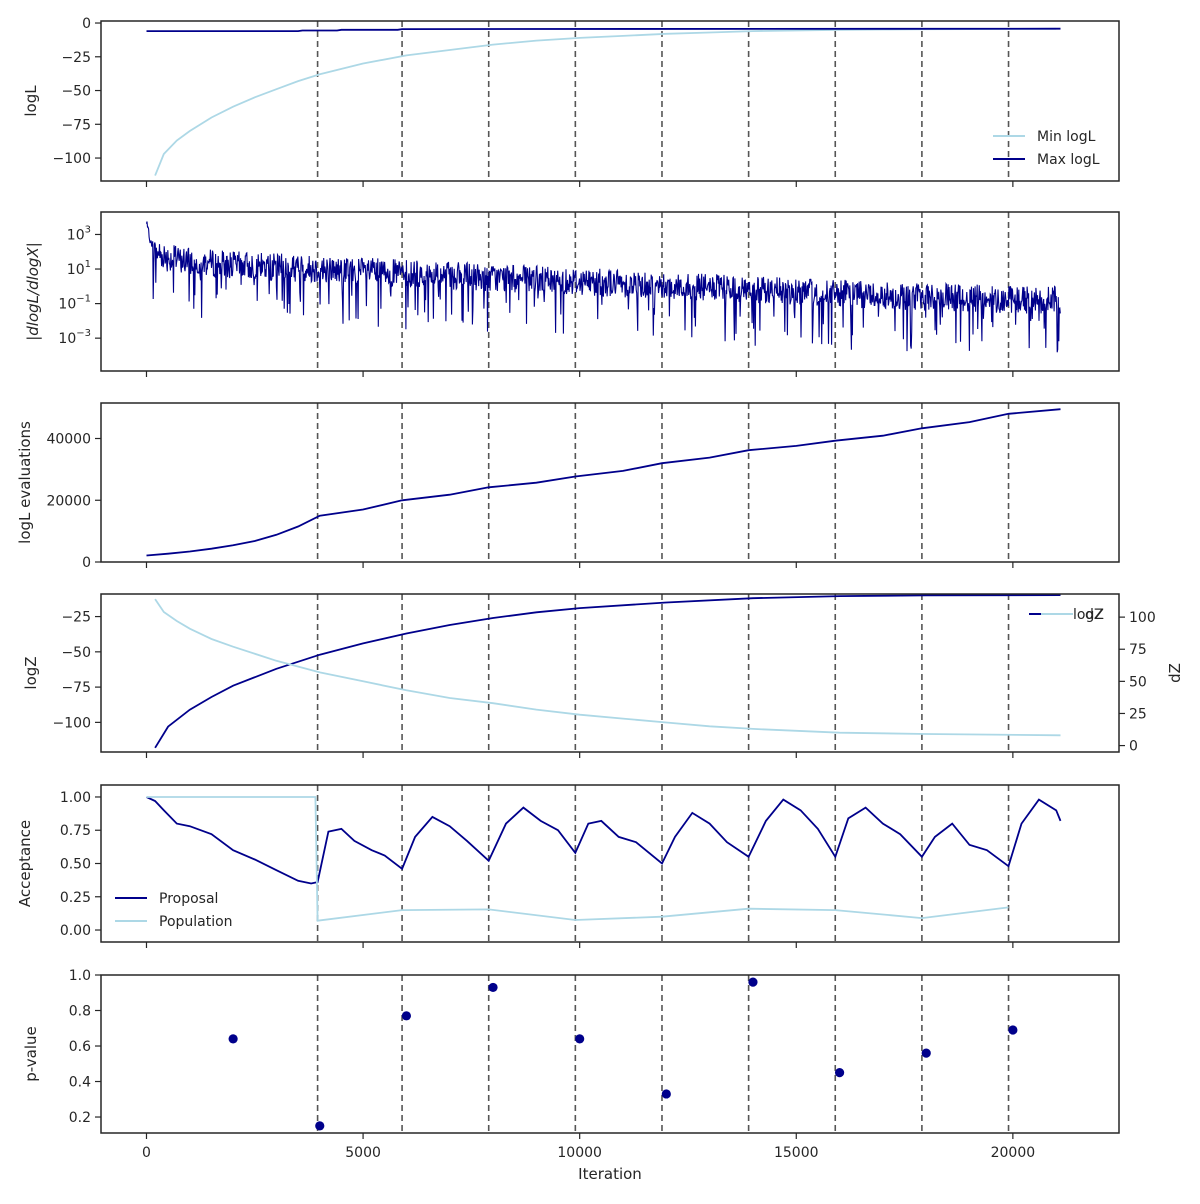  Describe the element at coordinates (579, 1153) in the screenshot. I see `x-tick-label: 10000` at that location.